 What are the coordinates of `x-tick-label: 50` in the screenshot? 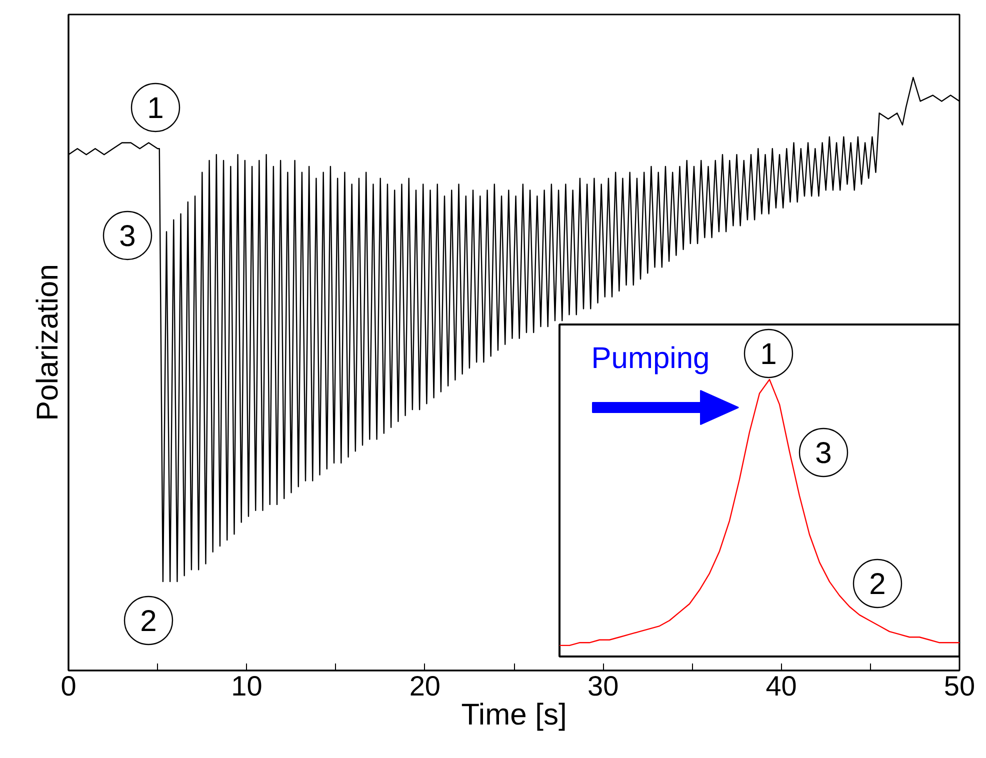 It's located at (960, 686).